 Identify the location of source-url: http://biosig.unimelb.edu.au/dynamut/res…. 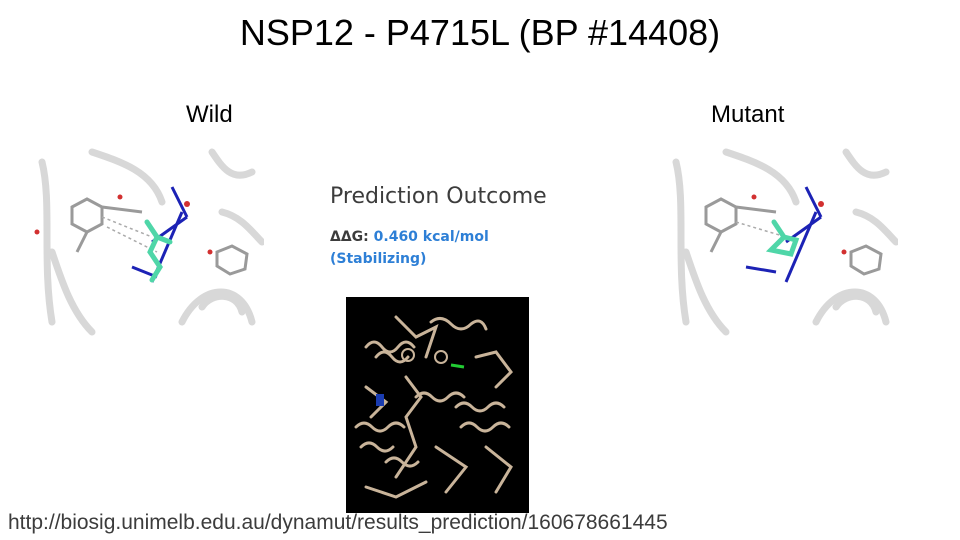
(338, 522).